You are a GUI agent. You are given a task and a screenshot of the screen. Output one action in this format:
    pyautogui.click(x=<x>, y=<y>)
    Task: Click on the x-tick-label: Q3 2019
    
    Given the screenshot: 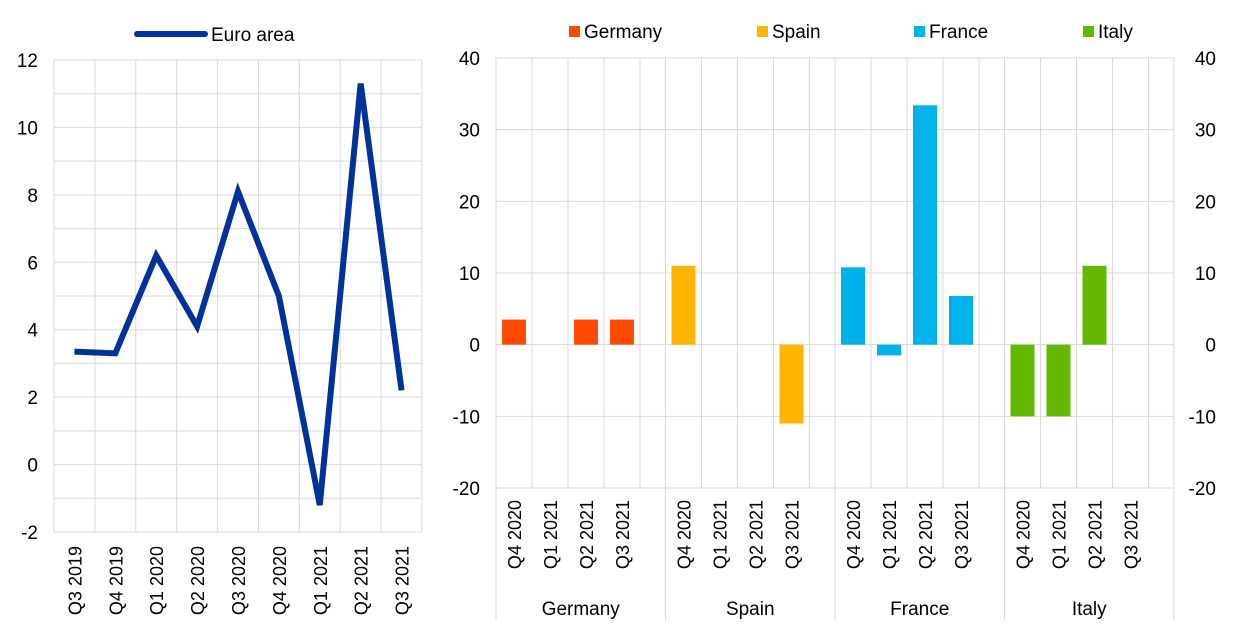 What is the action you would take?
    pyautogui.click(x=75, y=580)
    